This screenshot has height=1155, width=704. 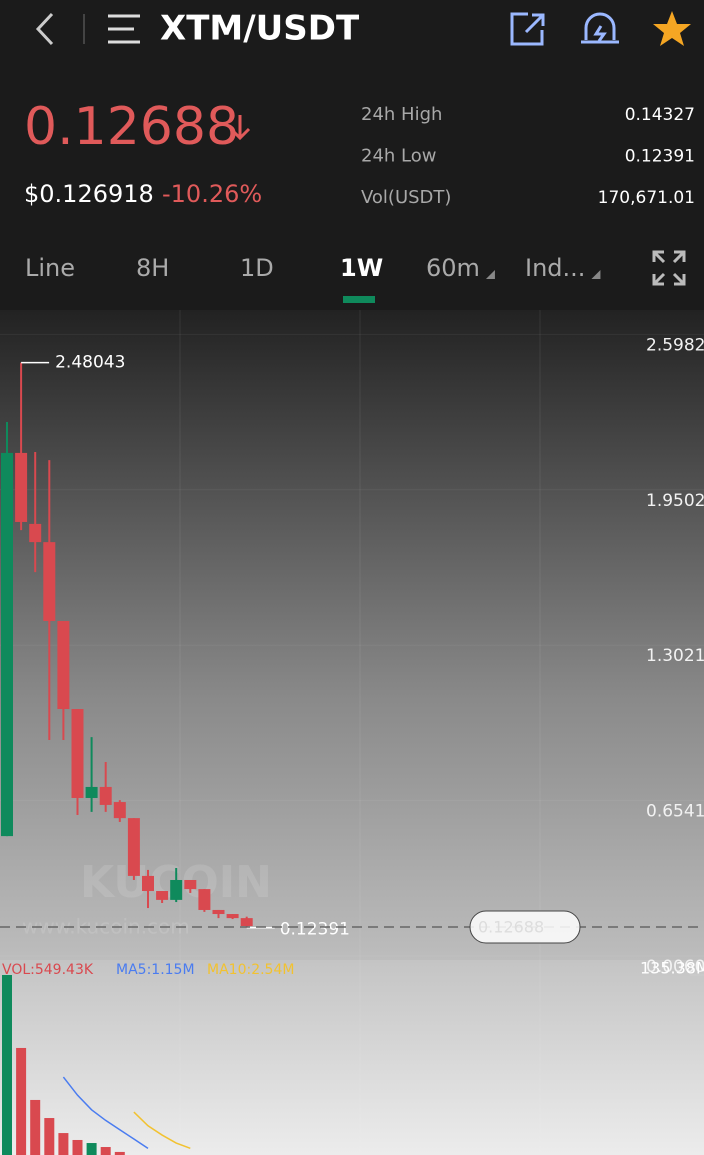 What do you see at coordinates (212, 194) in the screenshot?
I see `price-change: -10.26%` at bounding box center [212, 194].